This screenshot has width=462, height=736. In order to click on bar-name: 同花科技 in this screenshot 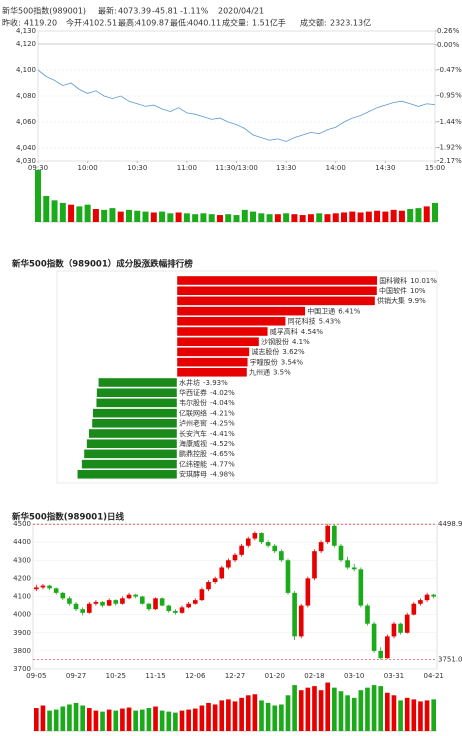, I will do `click(302, 321)`.